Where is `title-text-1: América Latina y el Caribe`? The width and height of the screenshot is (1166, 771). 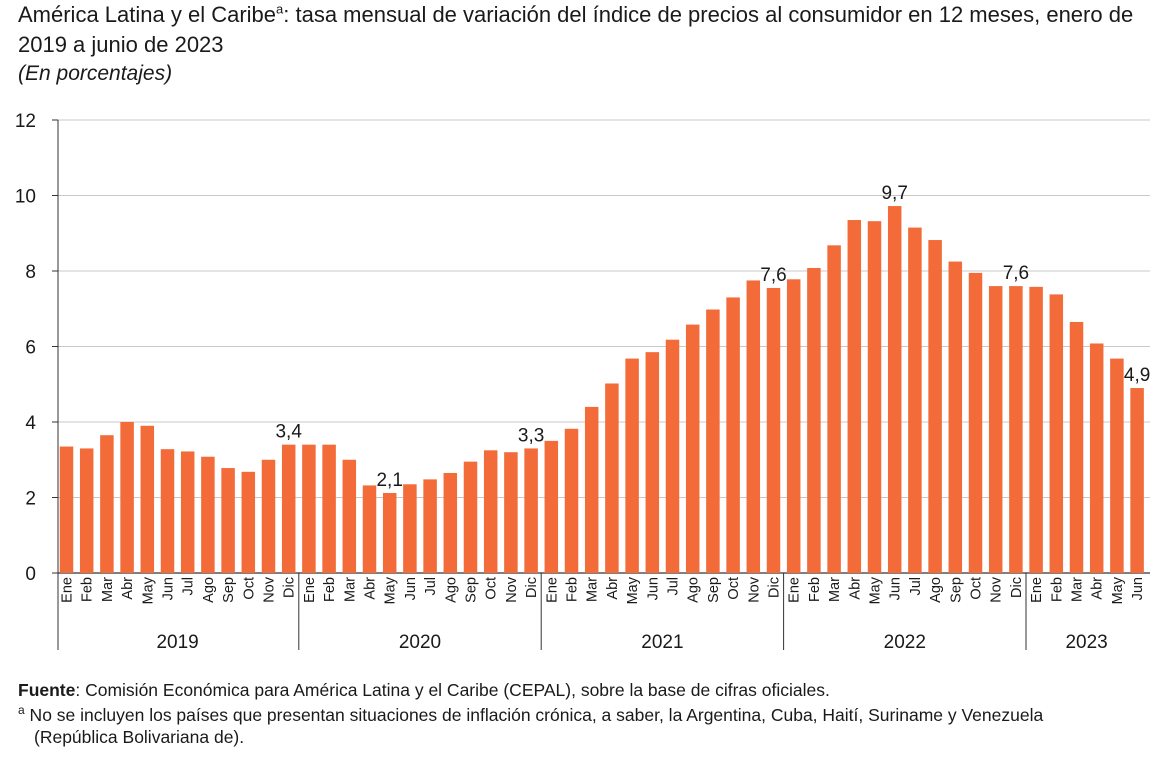 title-text-1: América Latina y el Caribe is located at coordinates (147, 14).